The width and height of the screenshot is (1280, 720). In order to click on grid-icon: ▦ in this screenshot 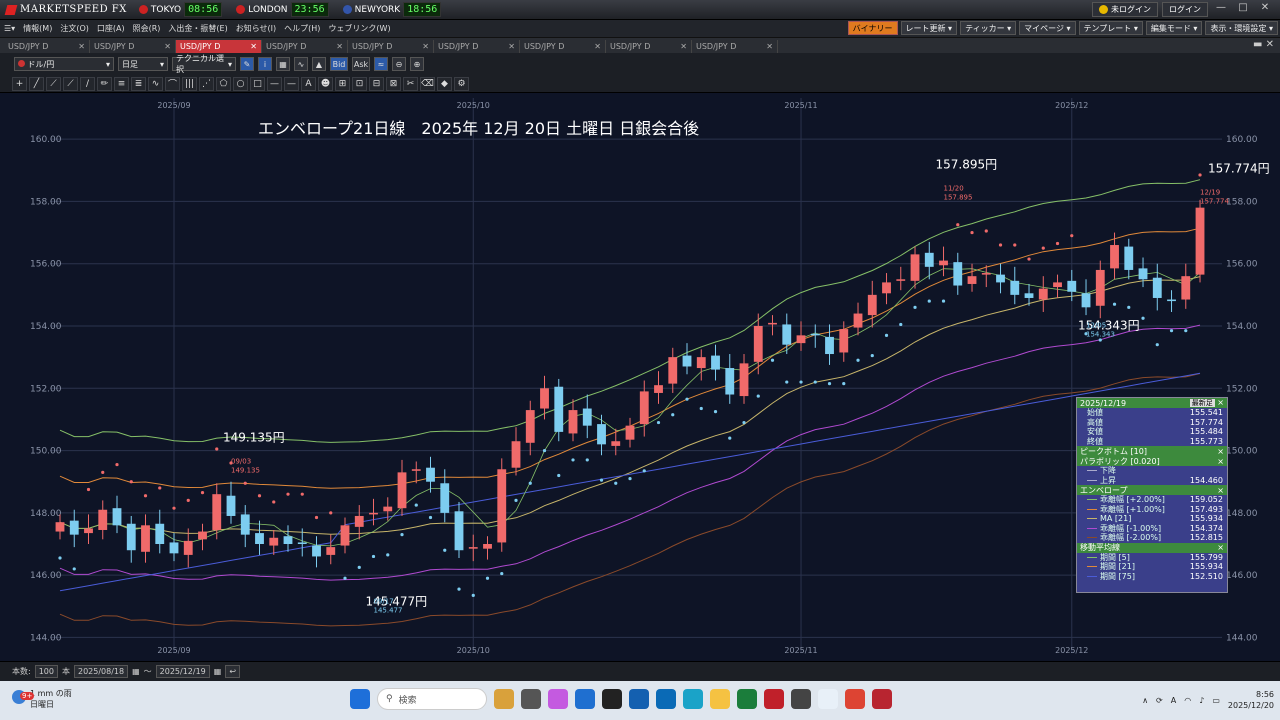, I will do `click(283, 64)`.